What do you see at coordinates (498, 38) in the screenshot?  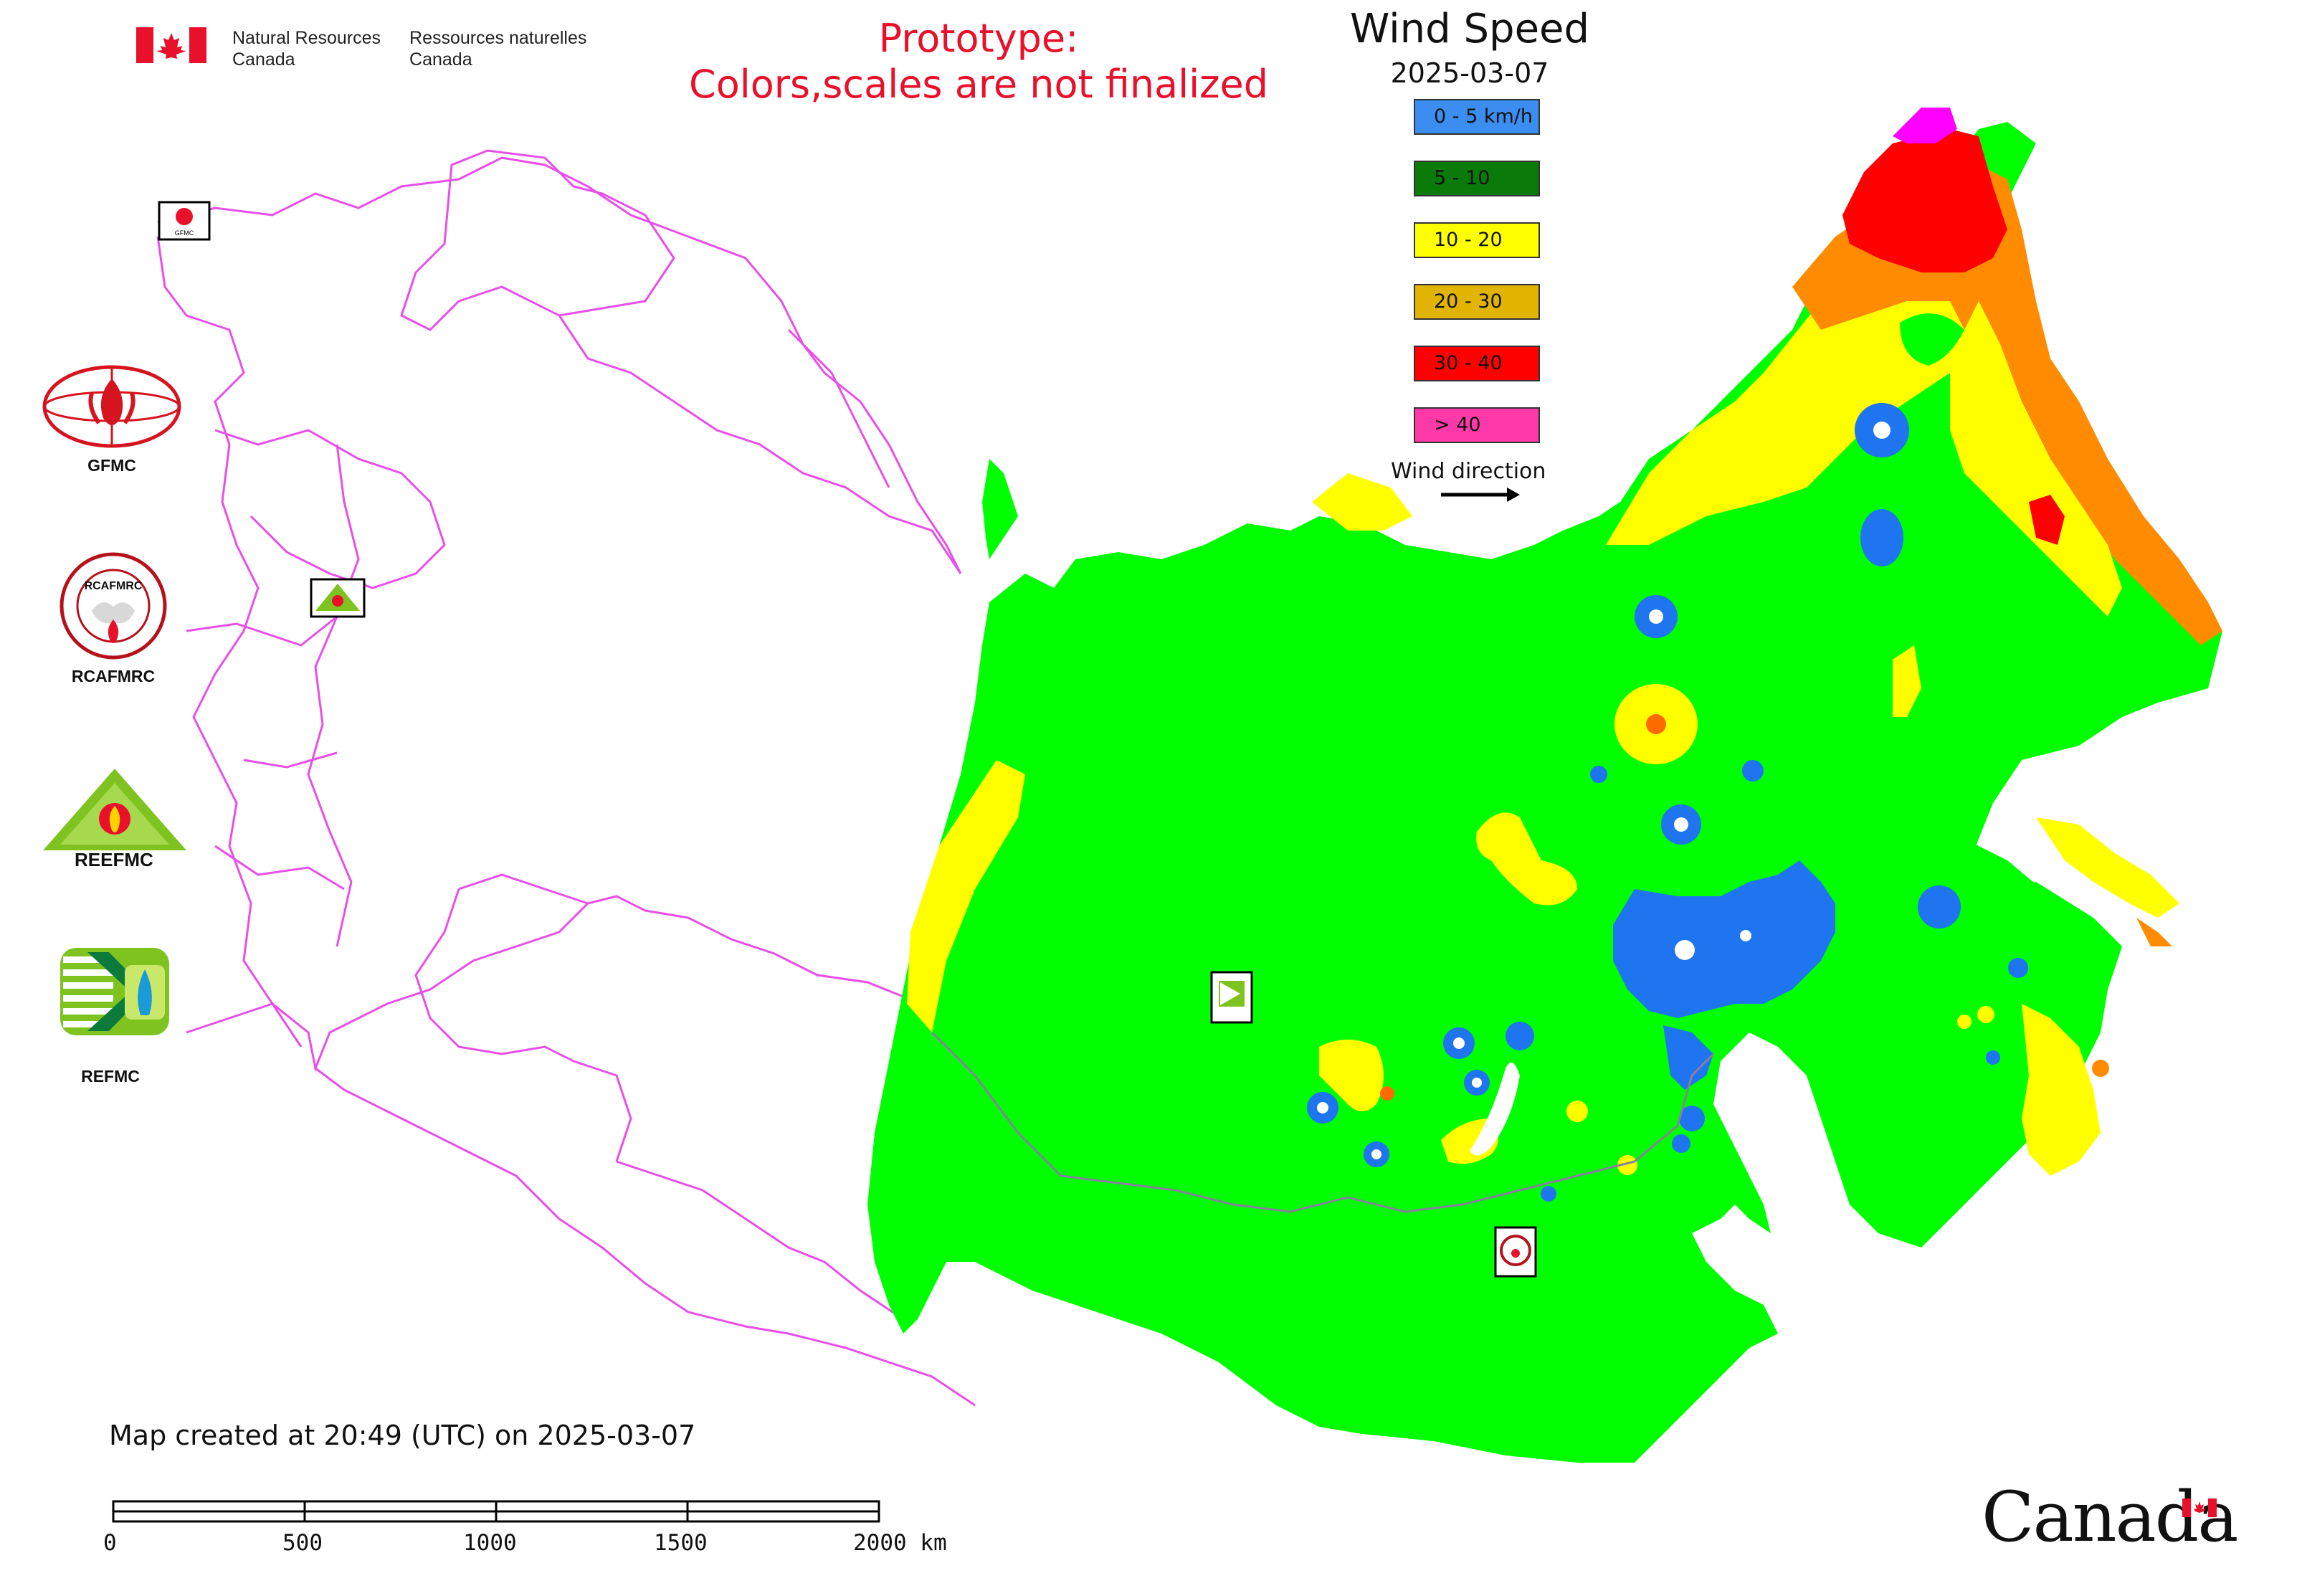 I see `dept-fr-line1: Ressources naturelles` at bounding box center [498, 38].